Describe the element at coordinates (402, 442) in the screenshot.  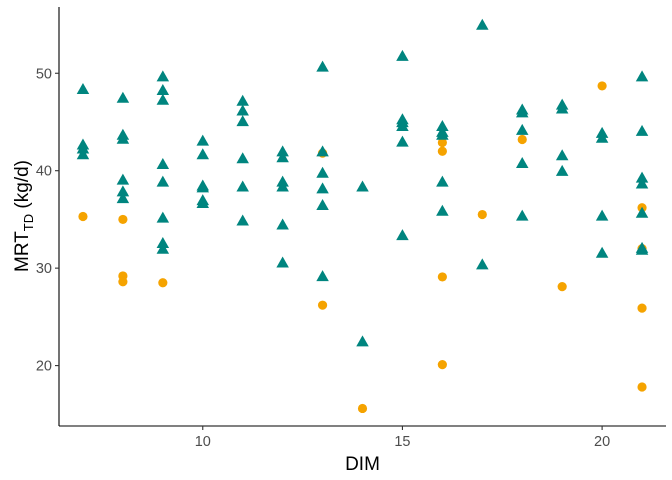
I see `x-tick-label: 15` at that location.